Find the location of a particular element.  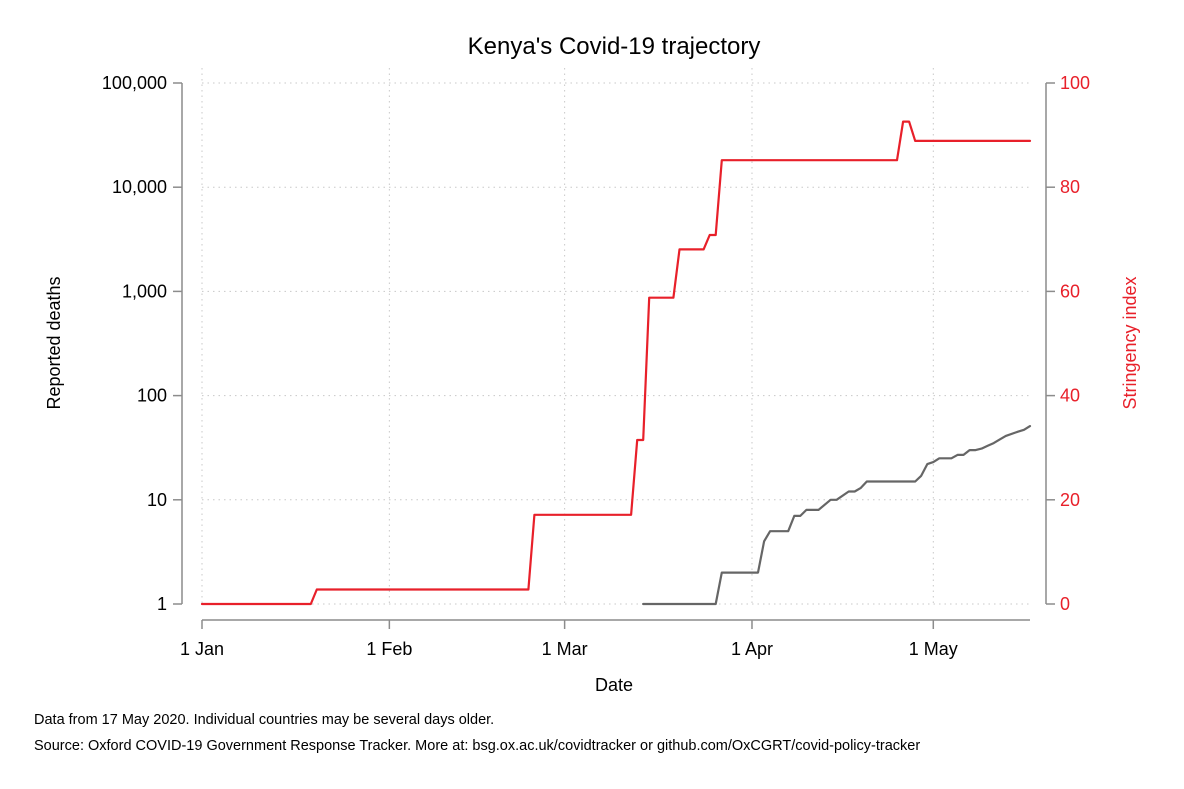

right-y-tick-label: 100 is located at coordinates (1075, 83).